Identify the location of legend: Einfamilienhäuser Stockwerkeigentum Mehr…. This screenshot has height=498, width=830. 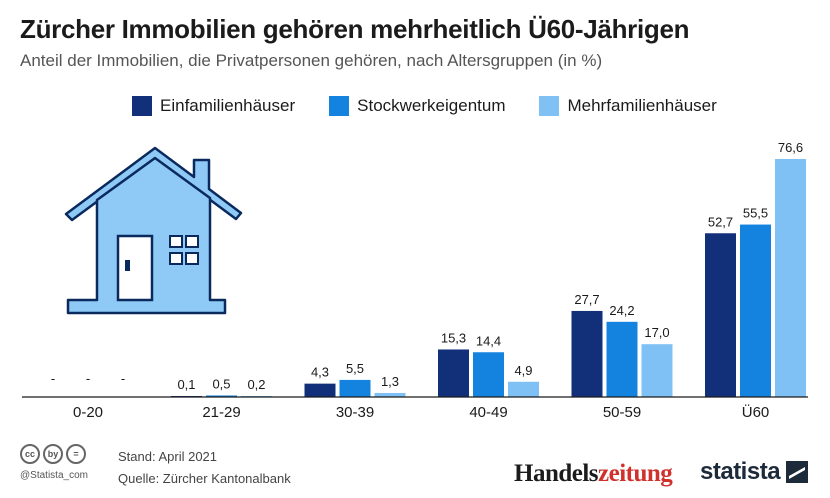
(441, 106).